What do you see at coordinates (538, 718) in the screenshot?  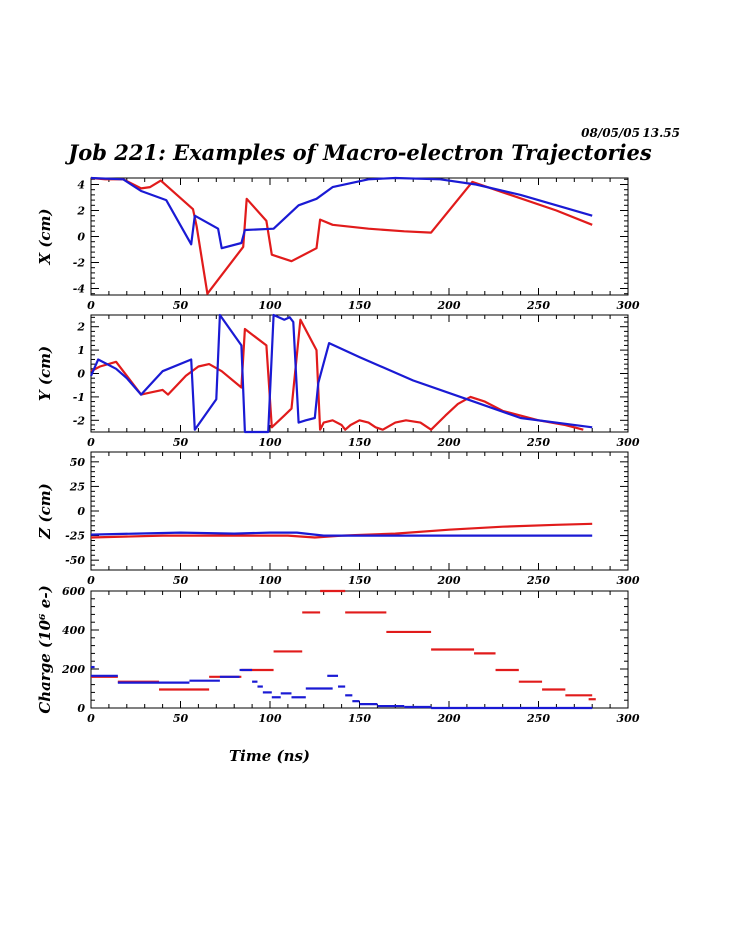 I see `charge-x-tick-label: 250` at bounding box center [538, 718].